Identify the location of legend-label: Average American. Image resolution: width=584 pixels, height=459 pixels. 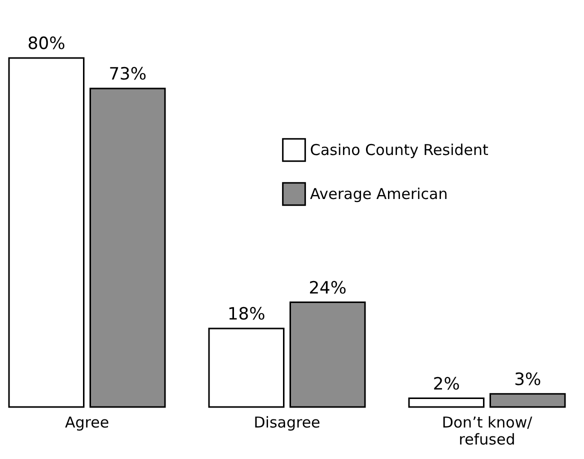
(379, 194).